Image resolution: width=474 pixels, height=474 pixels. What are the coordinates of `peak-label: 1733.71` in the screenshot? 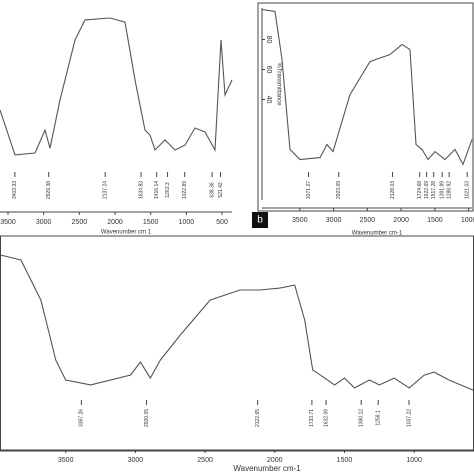 It's located at (312, 418).